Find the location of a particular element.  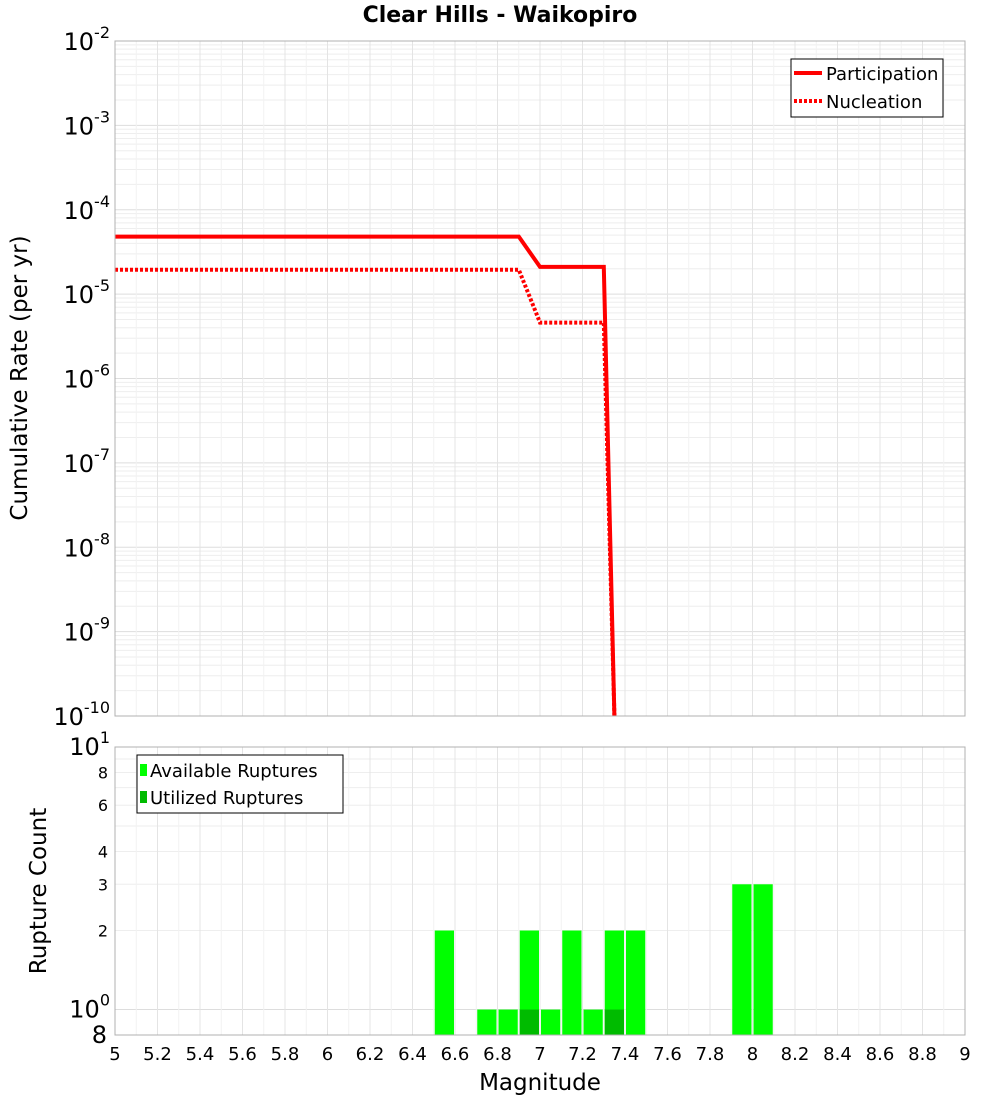

magnitude-x-axis-label: Magnitude is located at coordinates (540, 1083).